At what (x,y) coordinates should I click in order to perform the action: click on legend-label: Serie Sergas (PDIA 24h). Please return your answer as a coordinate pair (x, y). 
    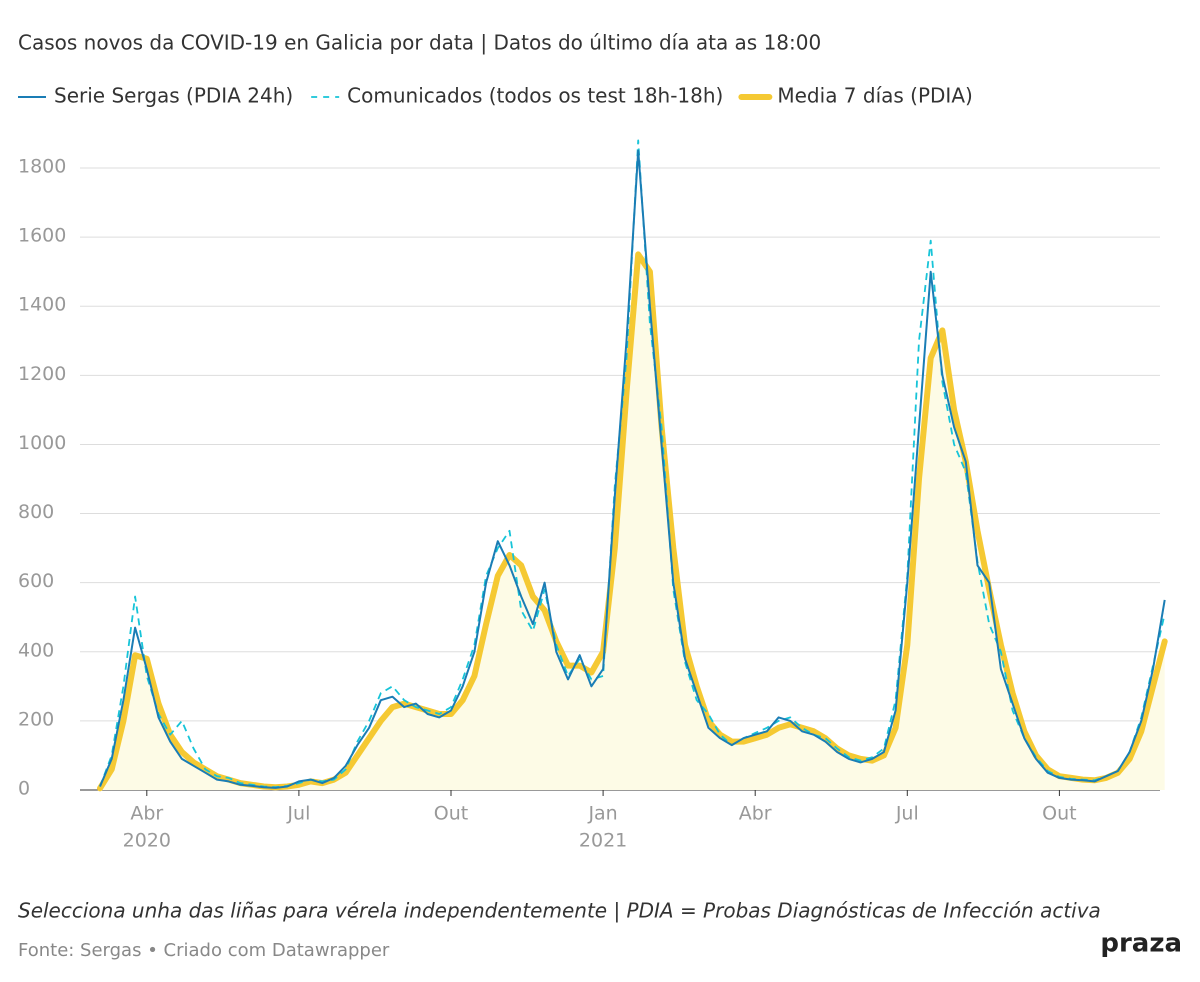
    Looking at the image, I should click on (173, 96).